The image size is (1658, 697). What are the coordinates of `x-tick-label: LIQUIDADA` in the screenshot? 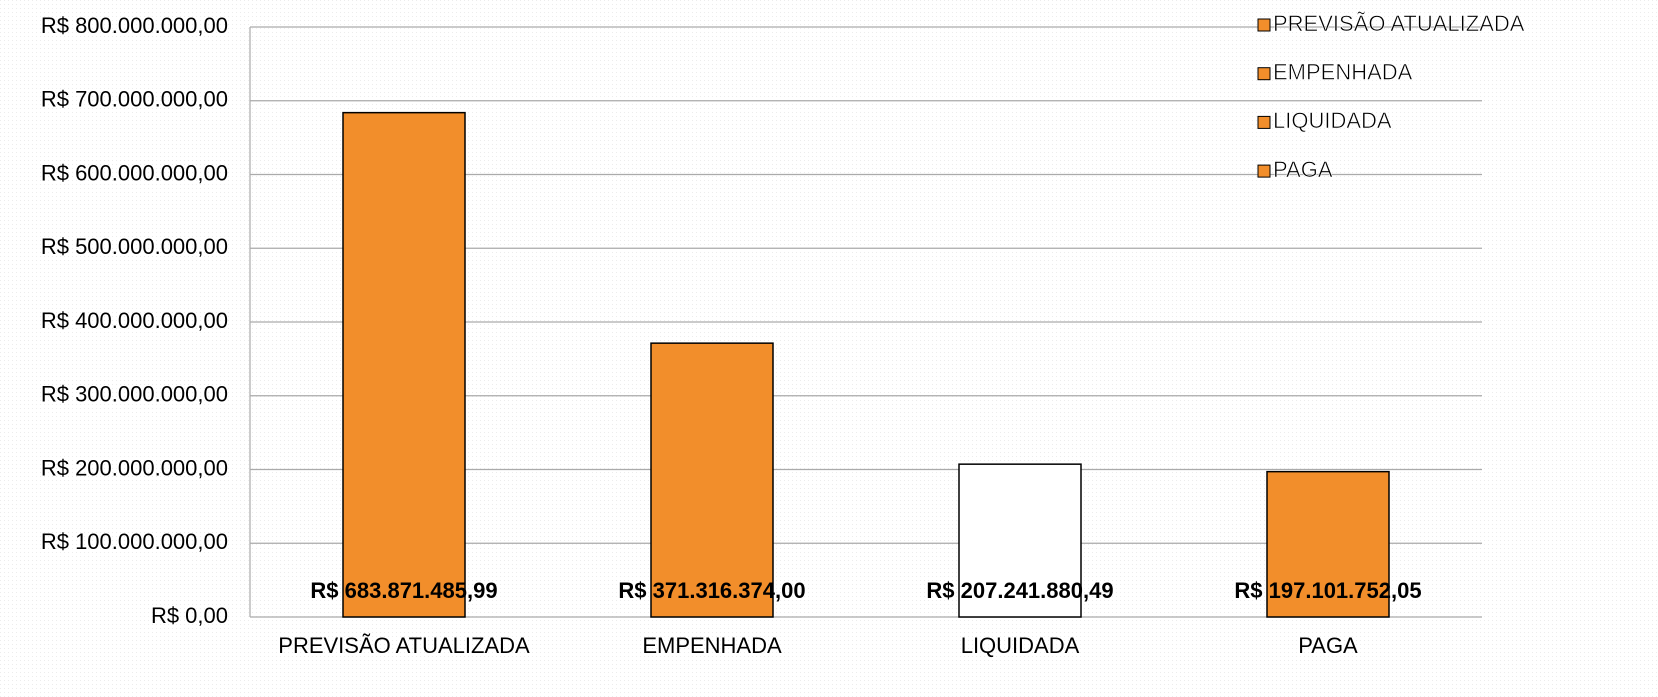 It's located at (1020, 645).